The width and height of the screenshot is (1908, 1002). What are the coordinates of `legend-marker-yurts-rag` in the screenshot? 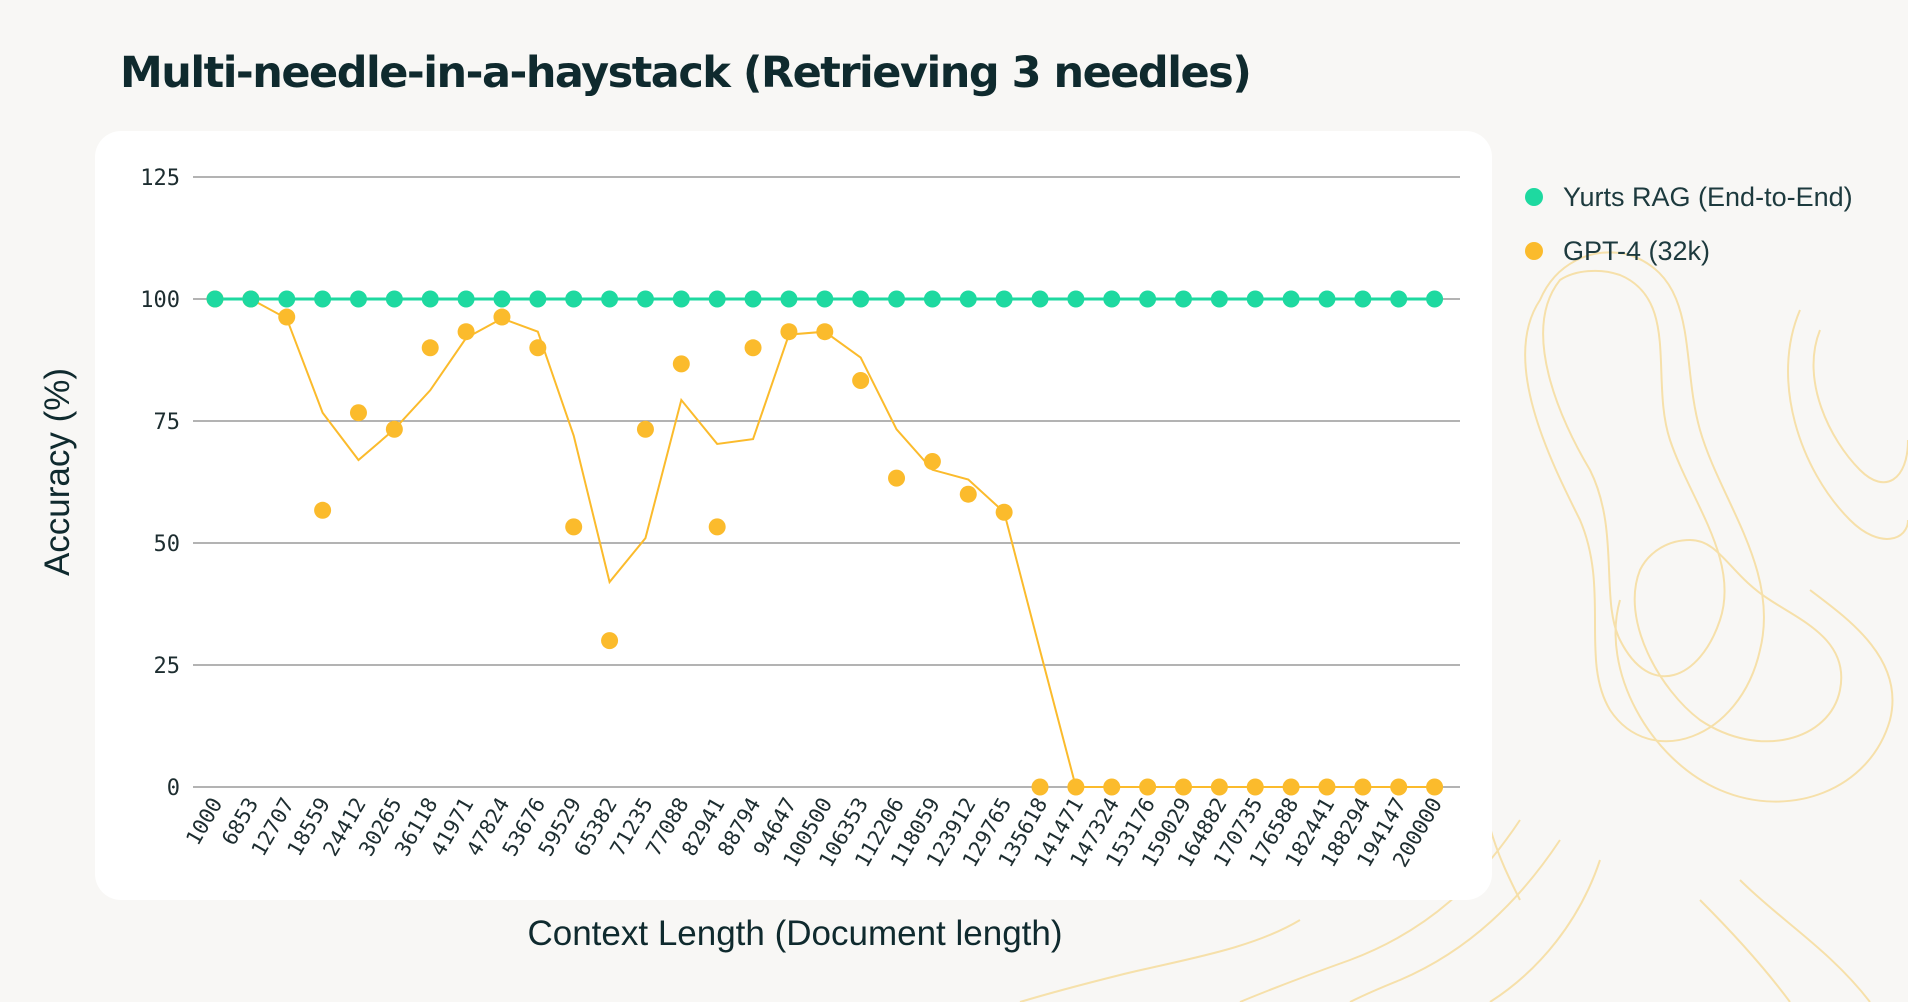 It's located at (1534, 197).